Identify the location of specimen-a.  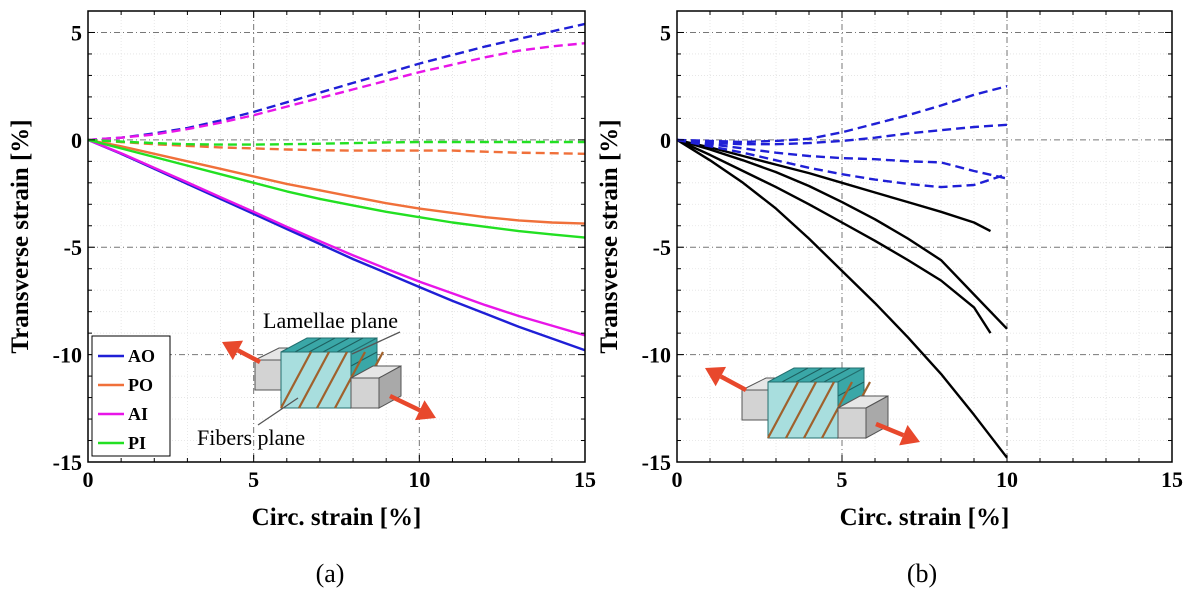
(328, 373).